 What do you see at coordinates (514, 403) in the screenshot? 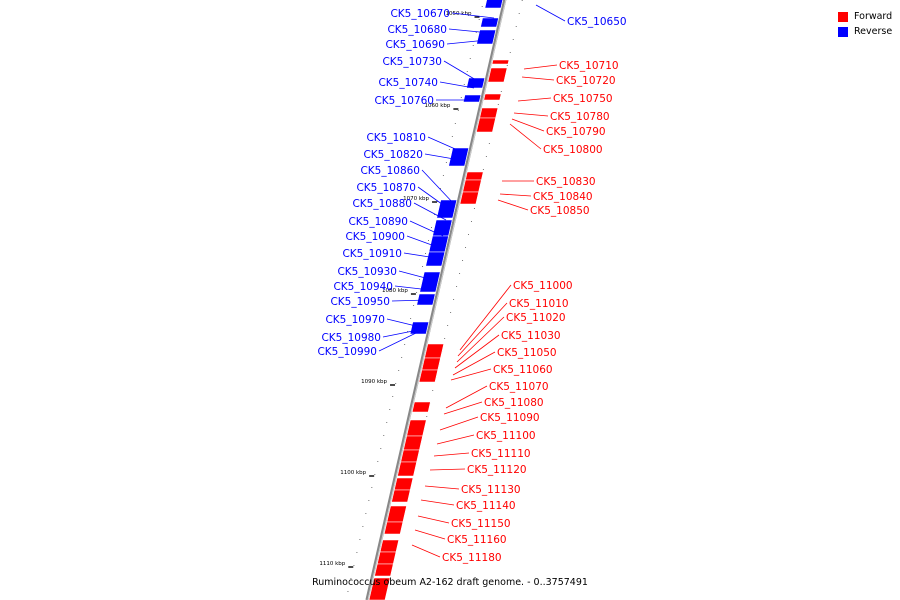
I see `forward-gene-label: CK5_11080` at bounding box center [514, 403].